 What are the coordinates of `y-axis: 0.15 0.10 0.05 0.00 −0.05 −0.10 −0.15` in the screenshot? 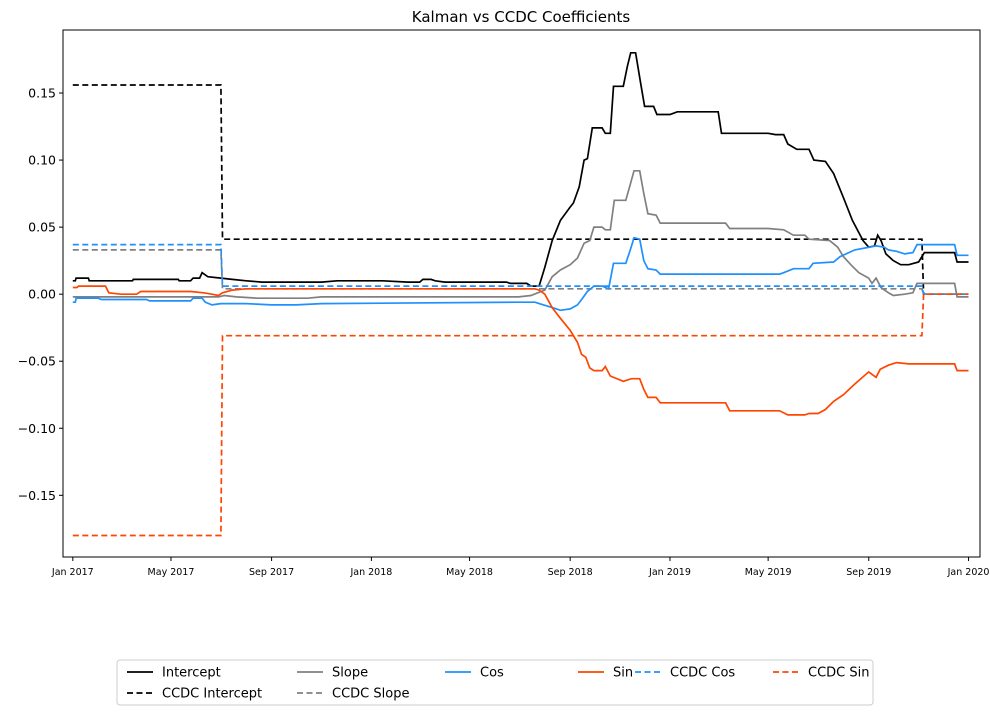 It's located at (40, 294).